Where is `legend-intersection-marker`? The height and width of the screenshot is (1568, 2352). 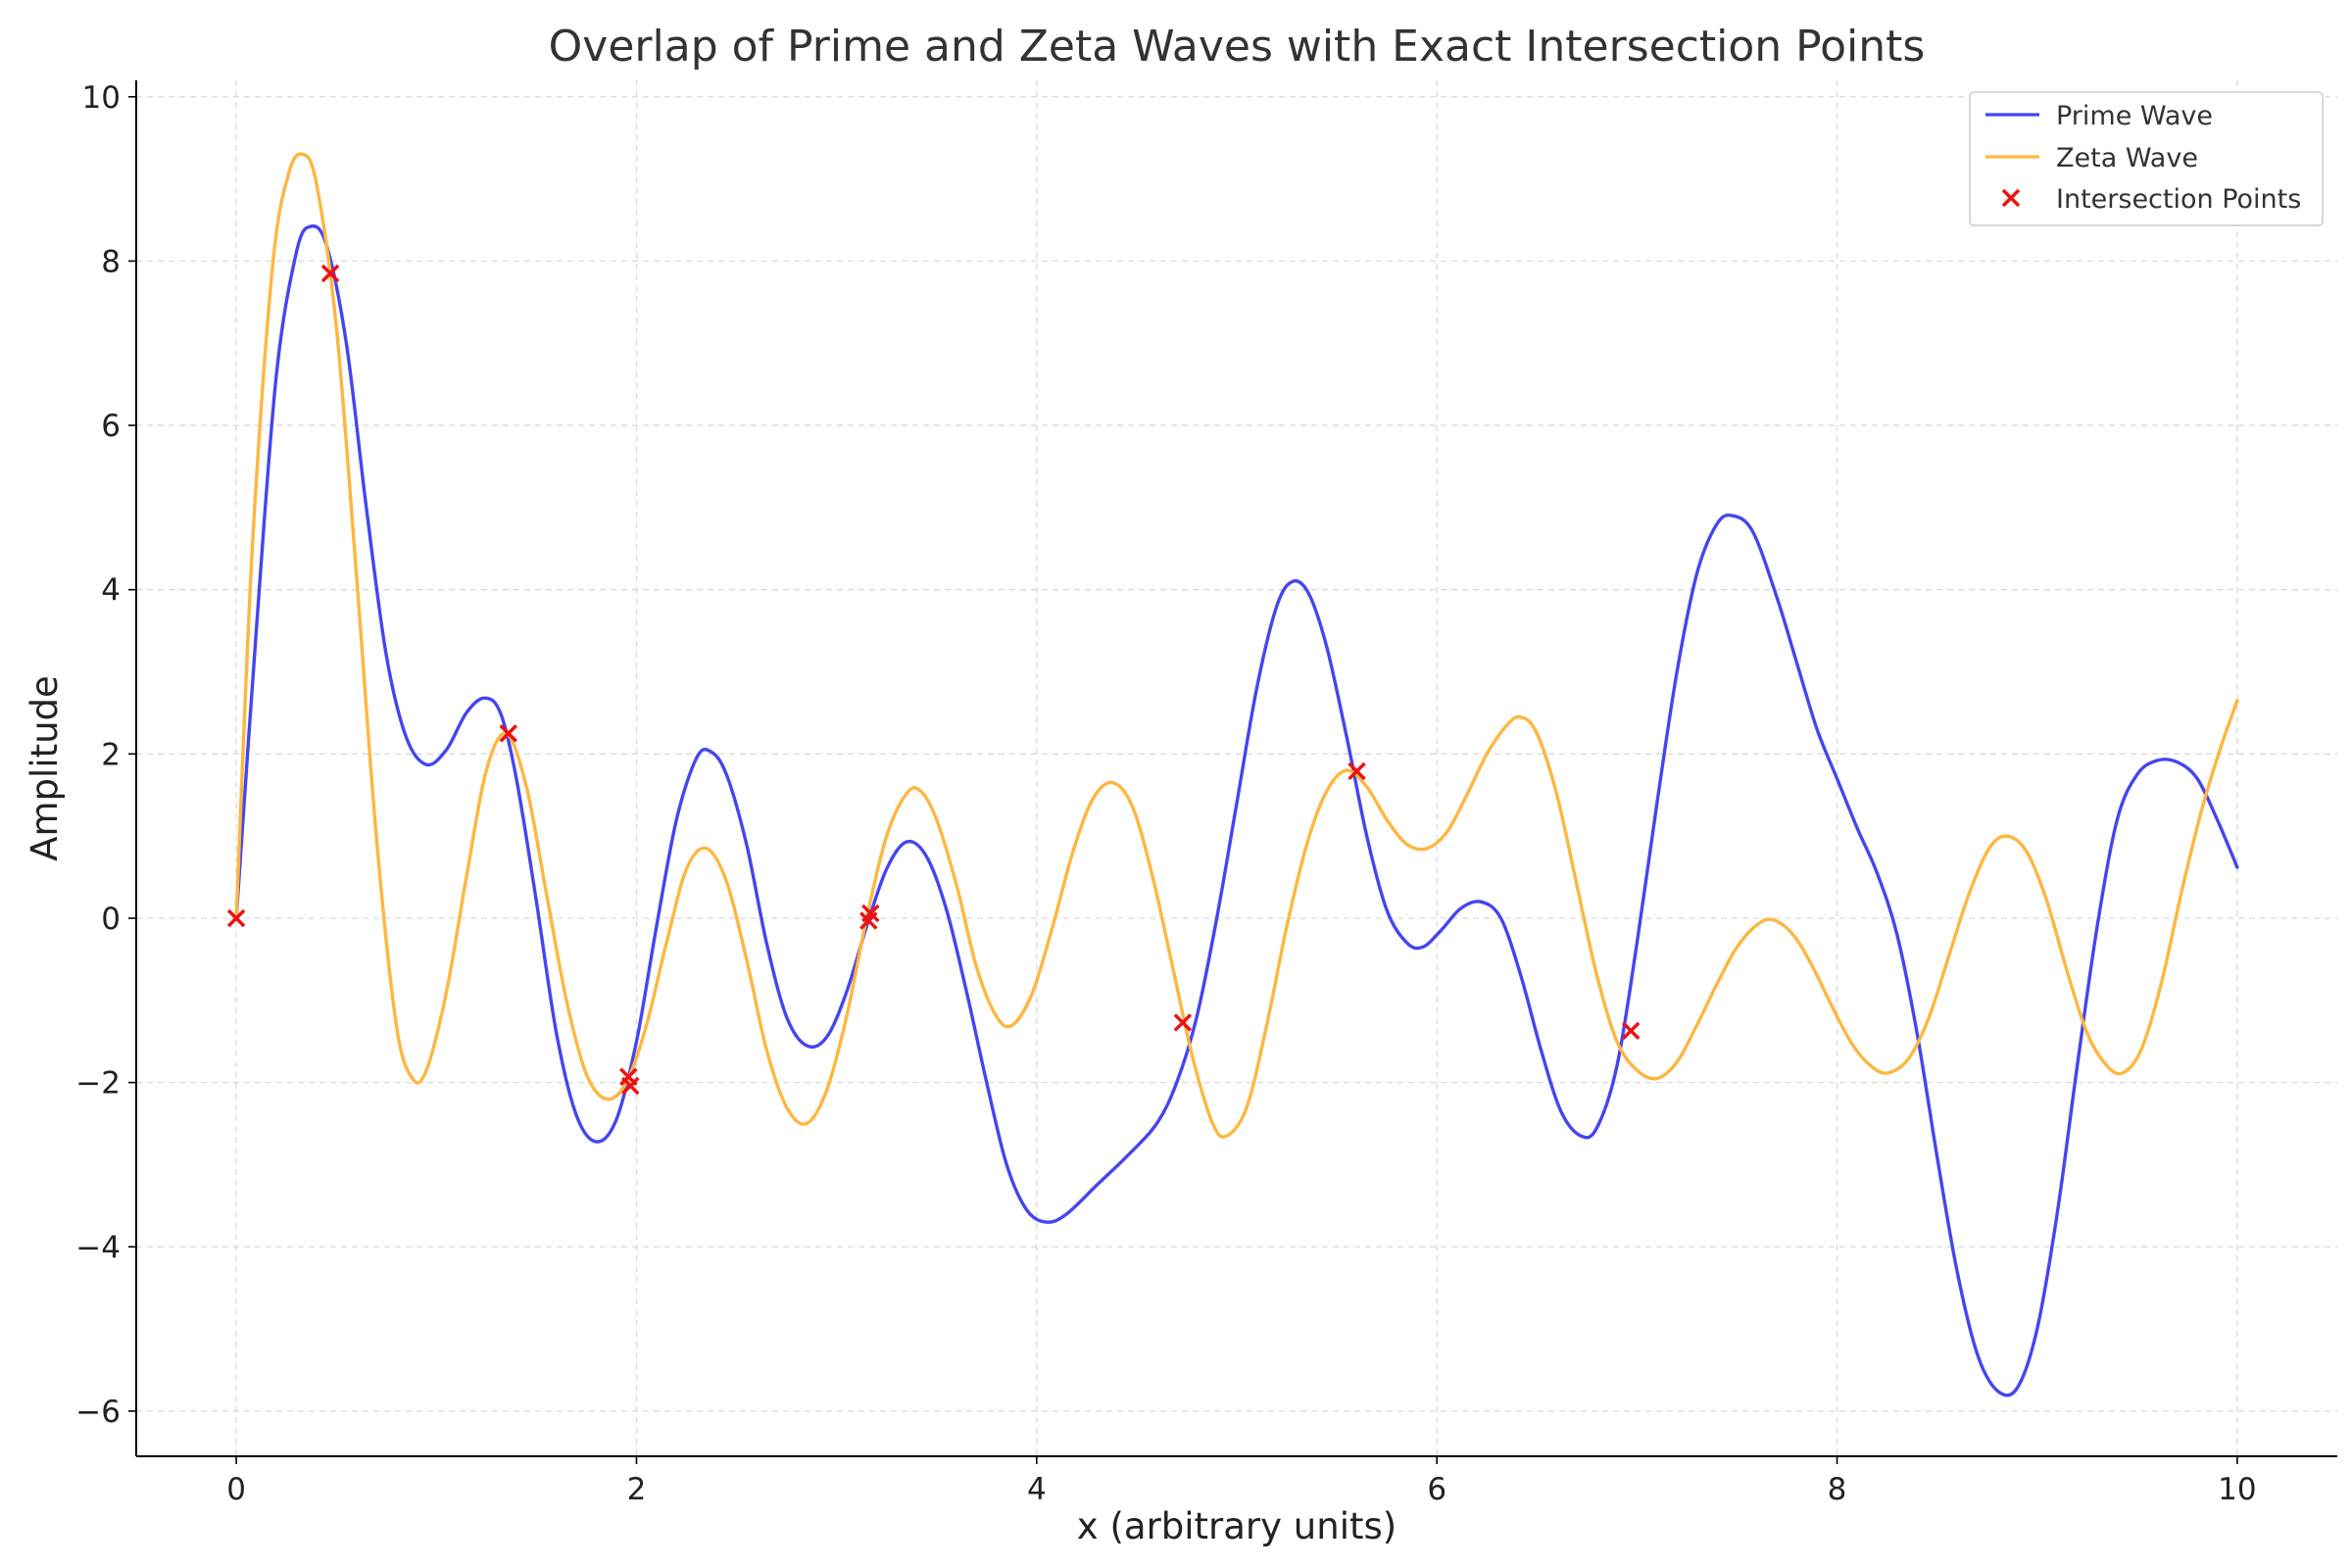 legend-intersection-marker is located at coordinates (2011, 198).